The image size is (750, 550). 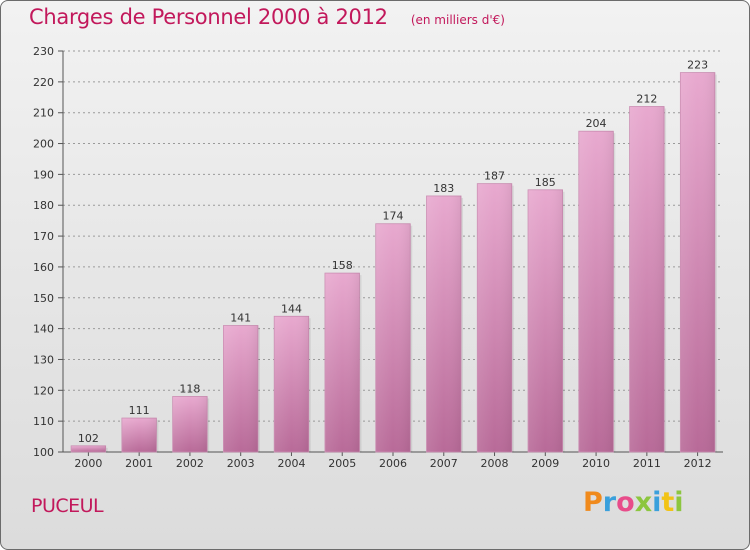 I want to click on proxiti-logo: Proxiti, so click(x=633, y=502).